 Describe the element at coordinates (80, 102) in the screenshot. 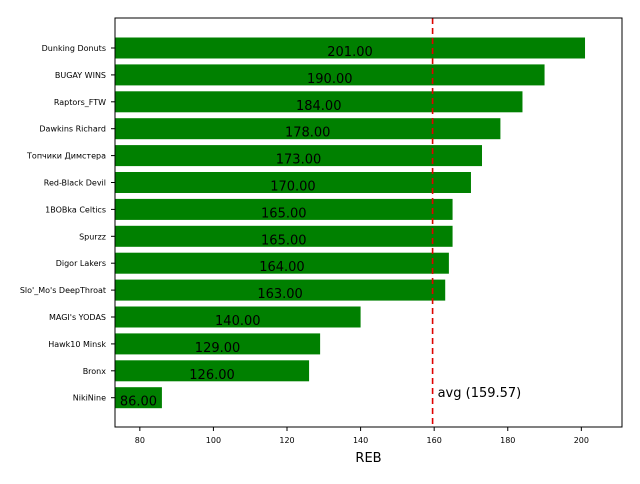

I see `y-tick-label: Raptors_FTW` at that location.